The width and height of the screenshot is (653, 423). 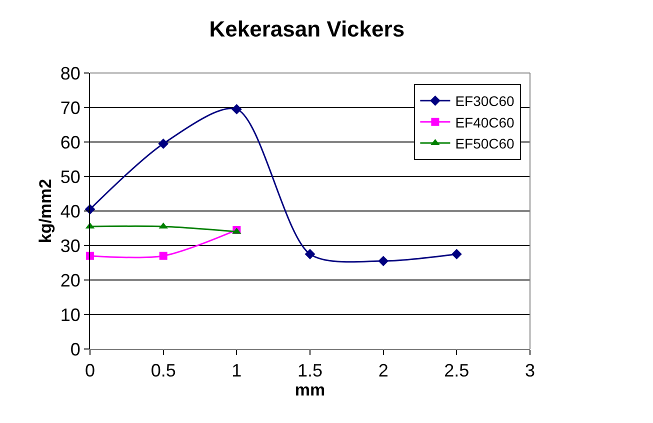 What do you see at coordinates (70, 176) in the screenshot?
I see `y-tick-label: 50` at bounding box center [70, 176].